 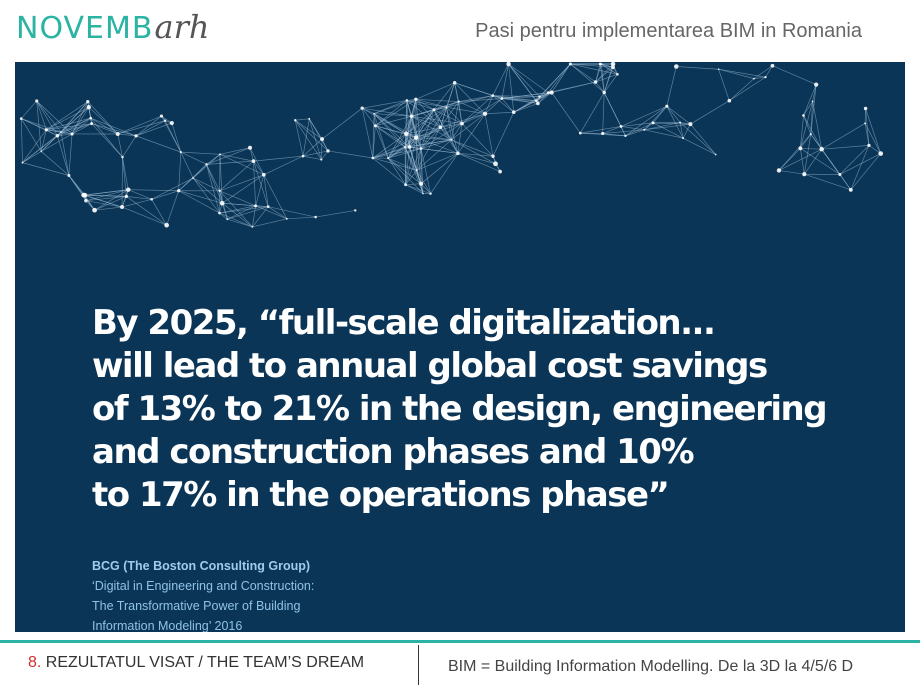 I want to click on section-number: 8., so click(x=35, y=662).